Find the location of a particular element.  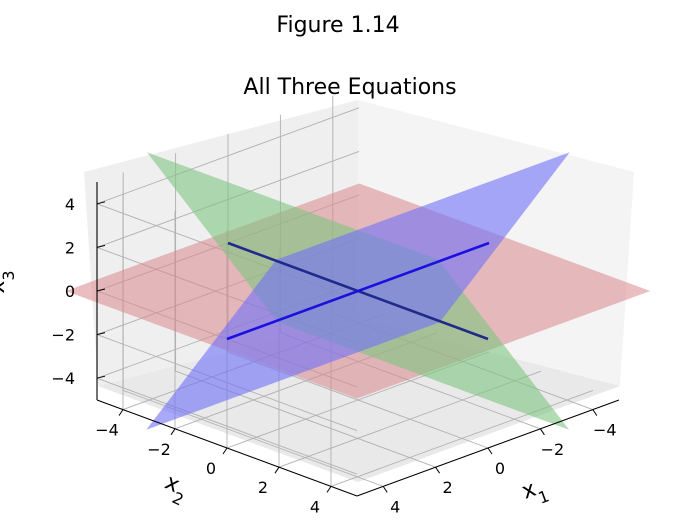

x1-tick-label: 2 is located at coordinates (448, 487).